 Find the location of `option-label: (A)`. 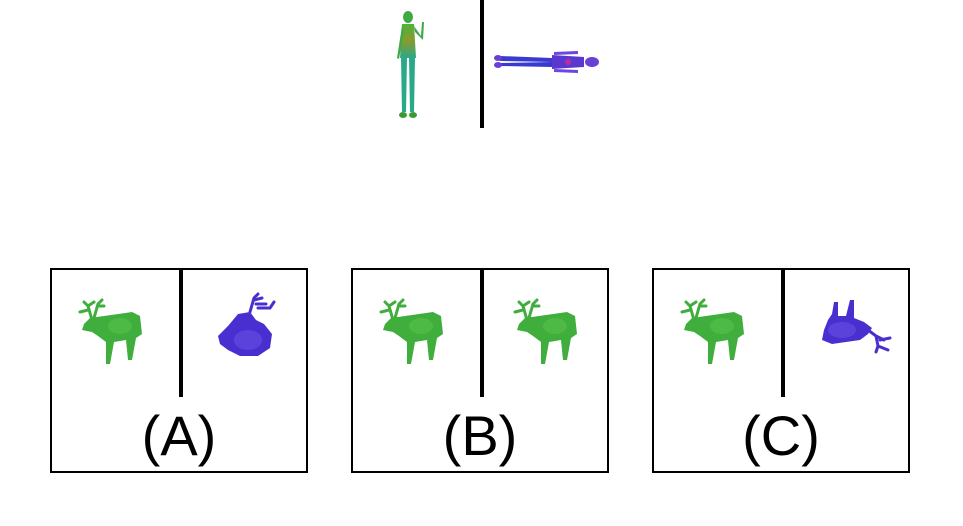

option-label: (A) is located at coordinates (179, 435).